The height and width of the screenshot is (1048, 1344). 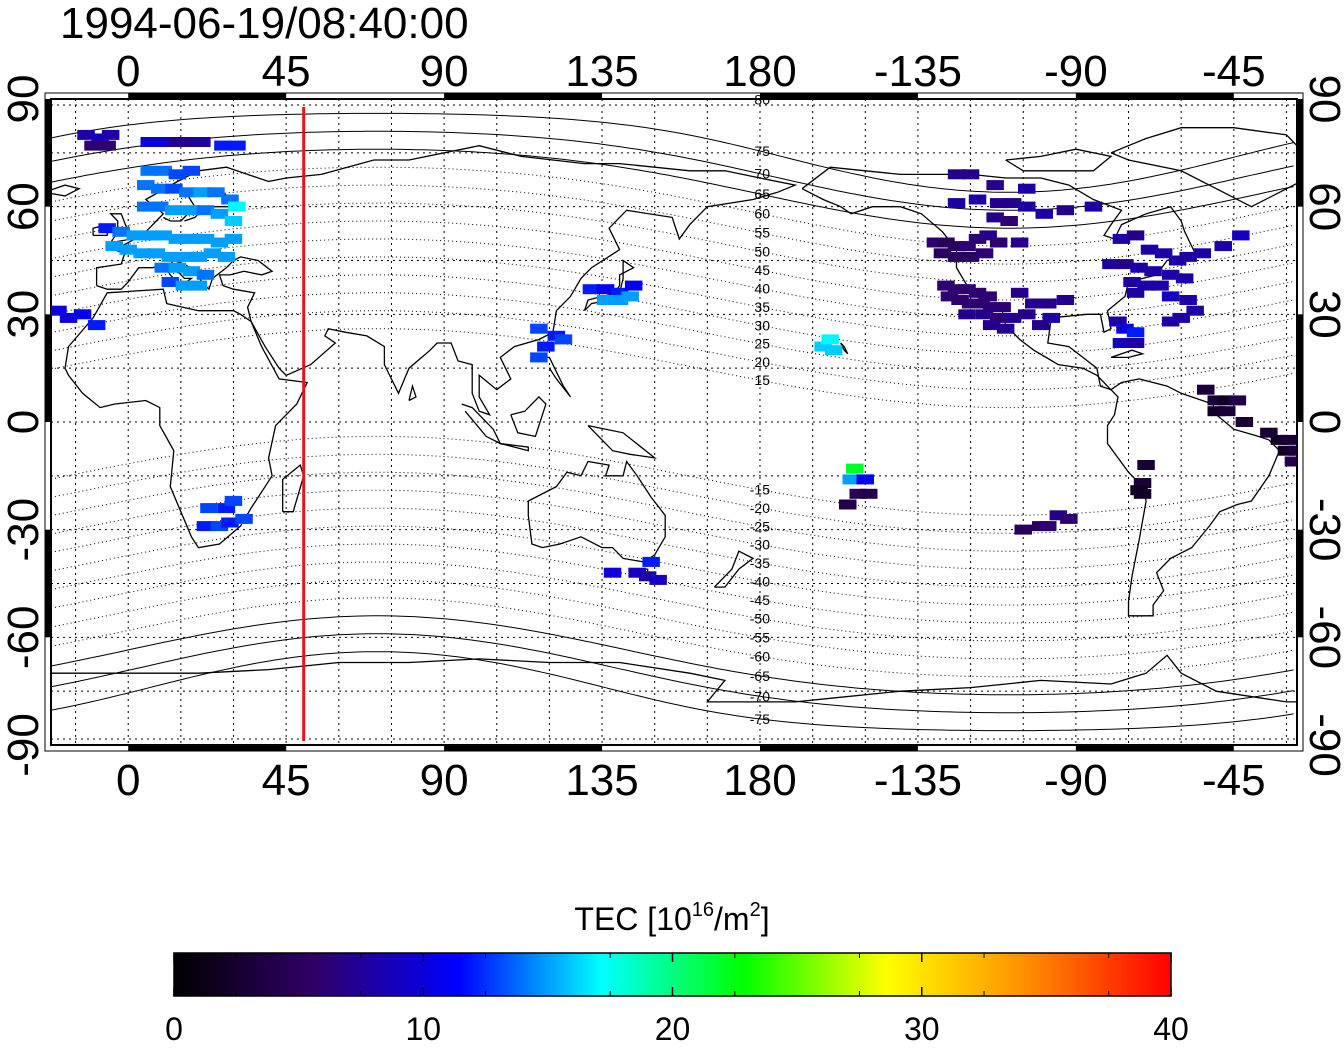 What do you see at coordinates (1076, 780) in the screenshot?
I see `lon-label-bottom: -90` at bounding box center [1076, 780].